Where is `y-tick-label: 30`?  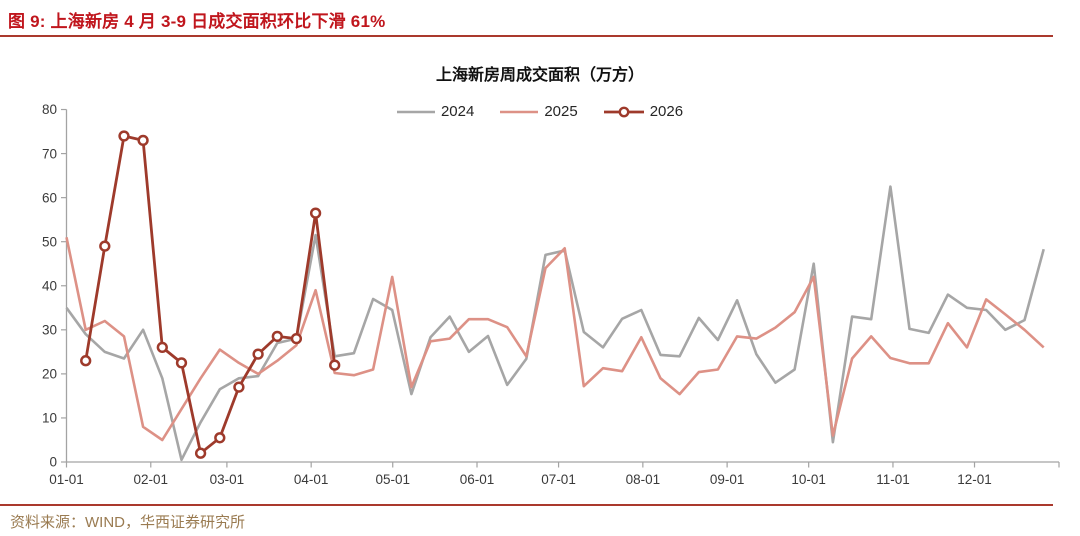
y-tick-label: 30 is located at coordinates (49, 330).